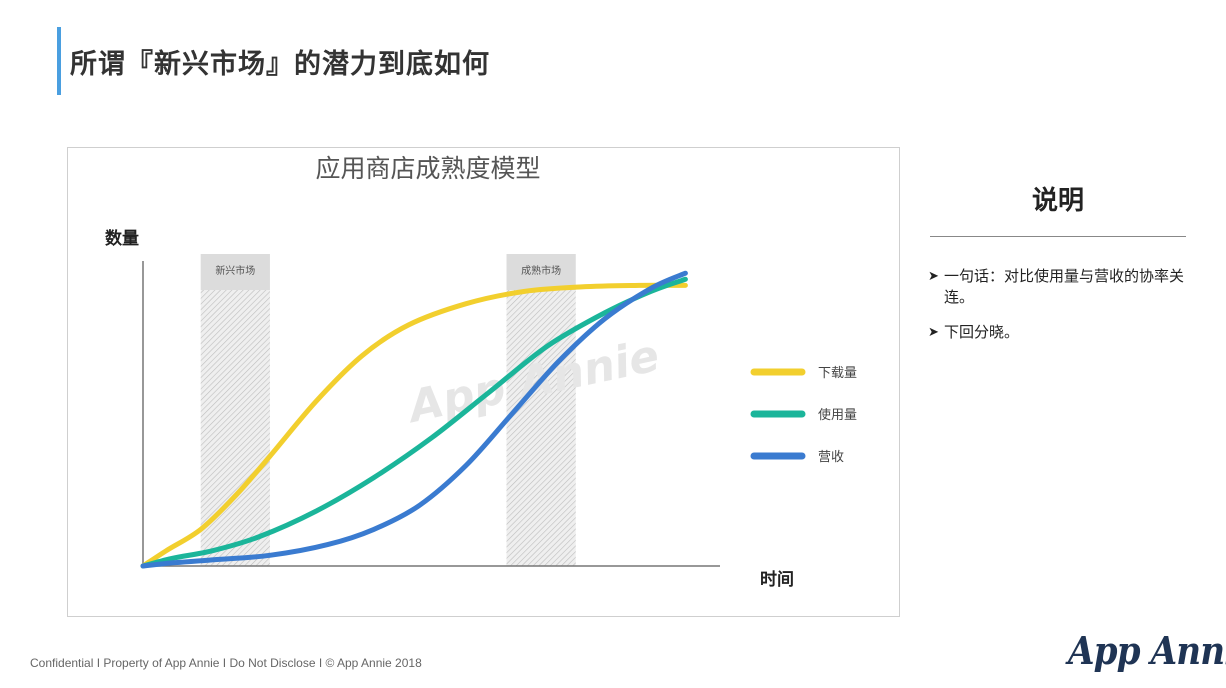 The height and width of the screenshot is (688, 1226). What do you see at coordinates (837, 373) in the screenshot?
I see `legend-label: 下载量` at bounding box center [837, 373].